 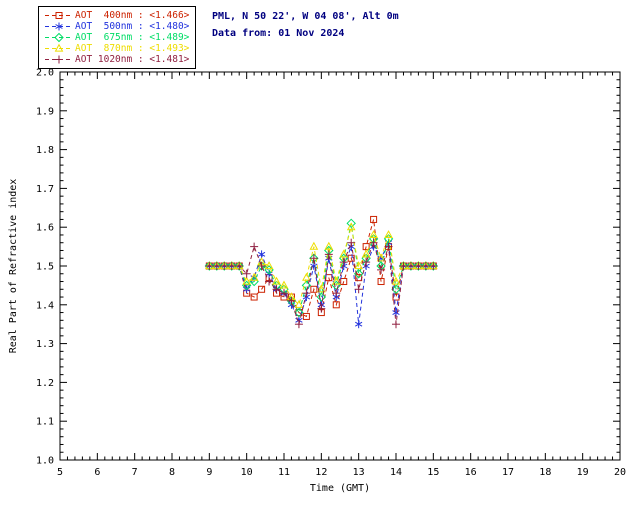 What do you see at coordinates (132, 48) in the screenshot?
I see `legend-label: AOT 870nm : <1.493>` at bounding box center [132, 48].